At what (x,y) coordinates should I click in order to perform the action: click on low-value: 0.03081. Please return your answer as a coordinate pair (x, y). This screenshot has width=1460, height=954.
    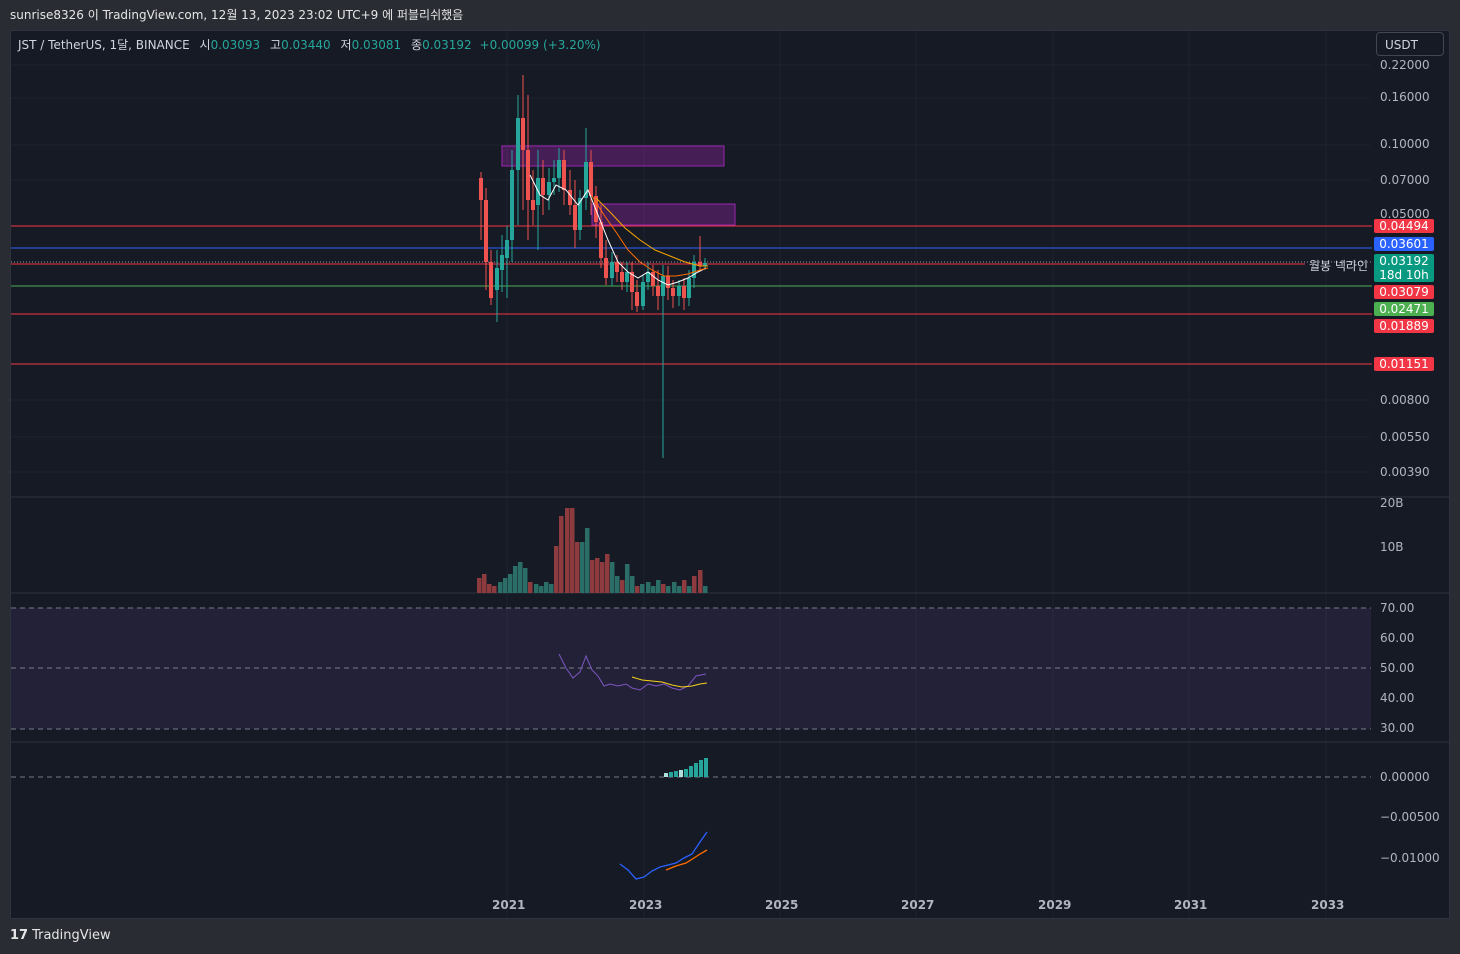
    Looking at the image, I should click on (376, 45).